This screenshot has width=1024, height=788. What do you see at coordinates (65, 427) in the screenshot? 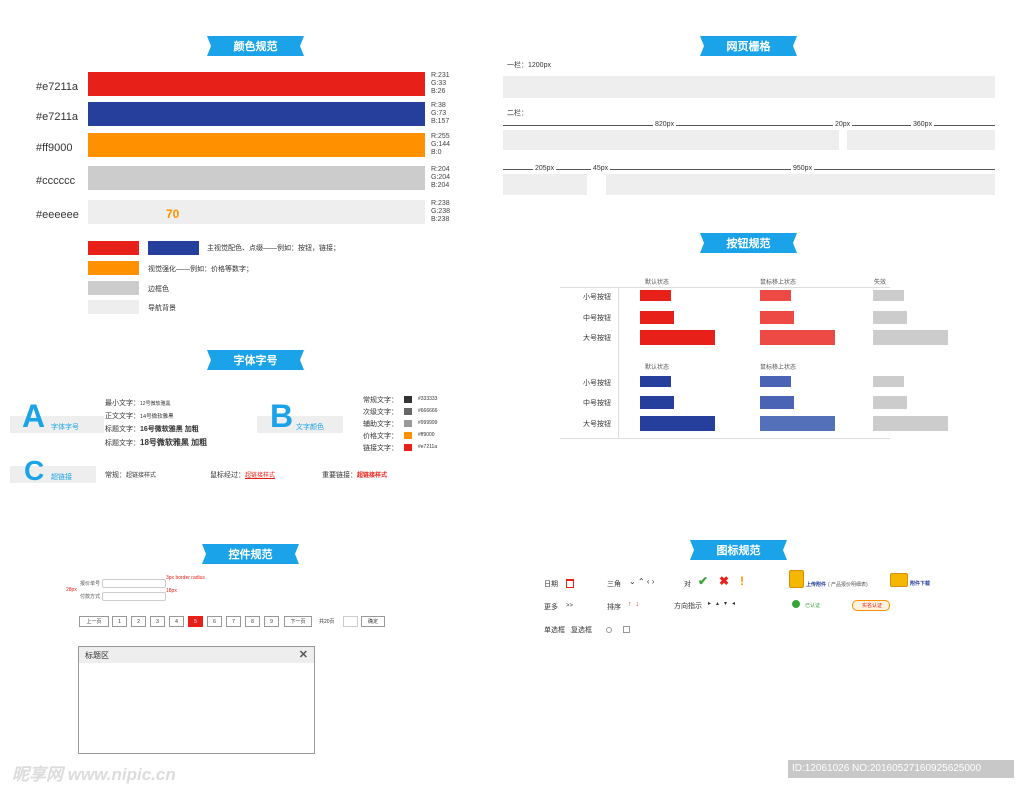
I see `font-a-label: 字体字号` at bounding box center [65, 427].